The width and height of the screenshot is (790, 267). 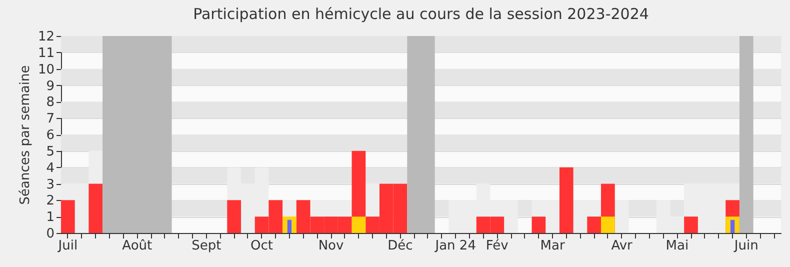 I want to click on y-tick-label: 2, so click(x=50, y=201).